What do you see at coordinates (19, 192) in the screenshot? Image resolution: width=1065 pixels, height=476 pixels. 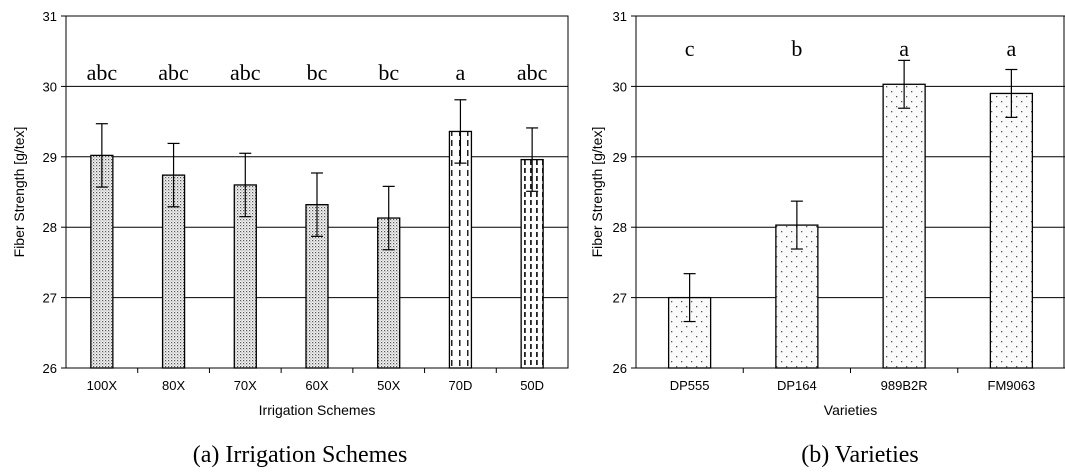 I see `chart-a-y-axis-title: Fiber Strength [g/tex]` at bounding box center [19, 192].